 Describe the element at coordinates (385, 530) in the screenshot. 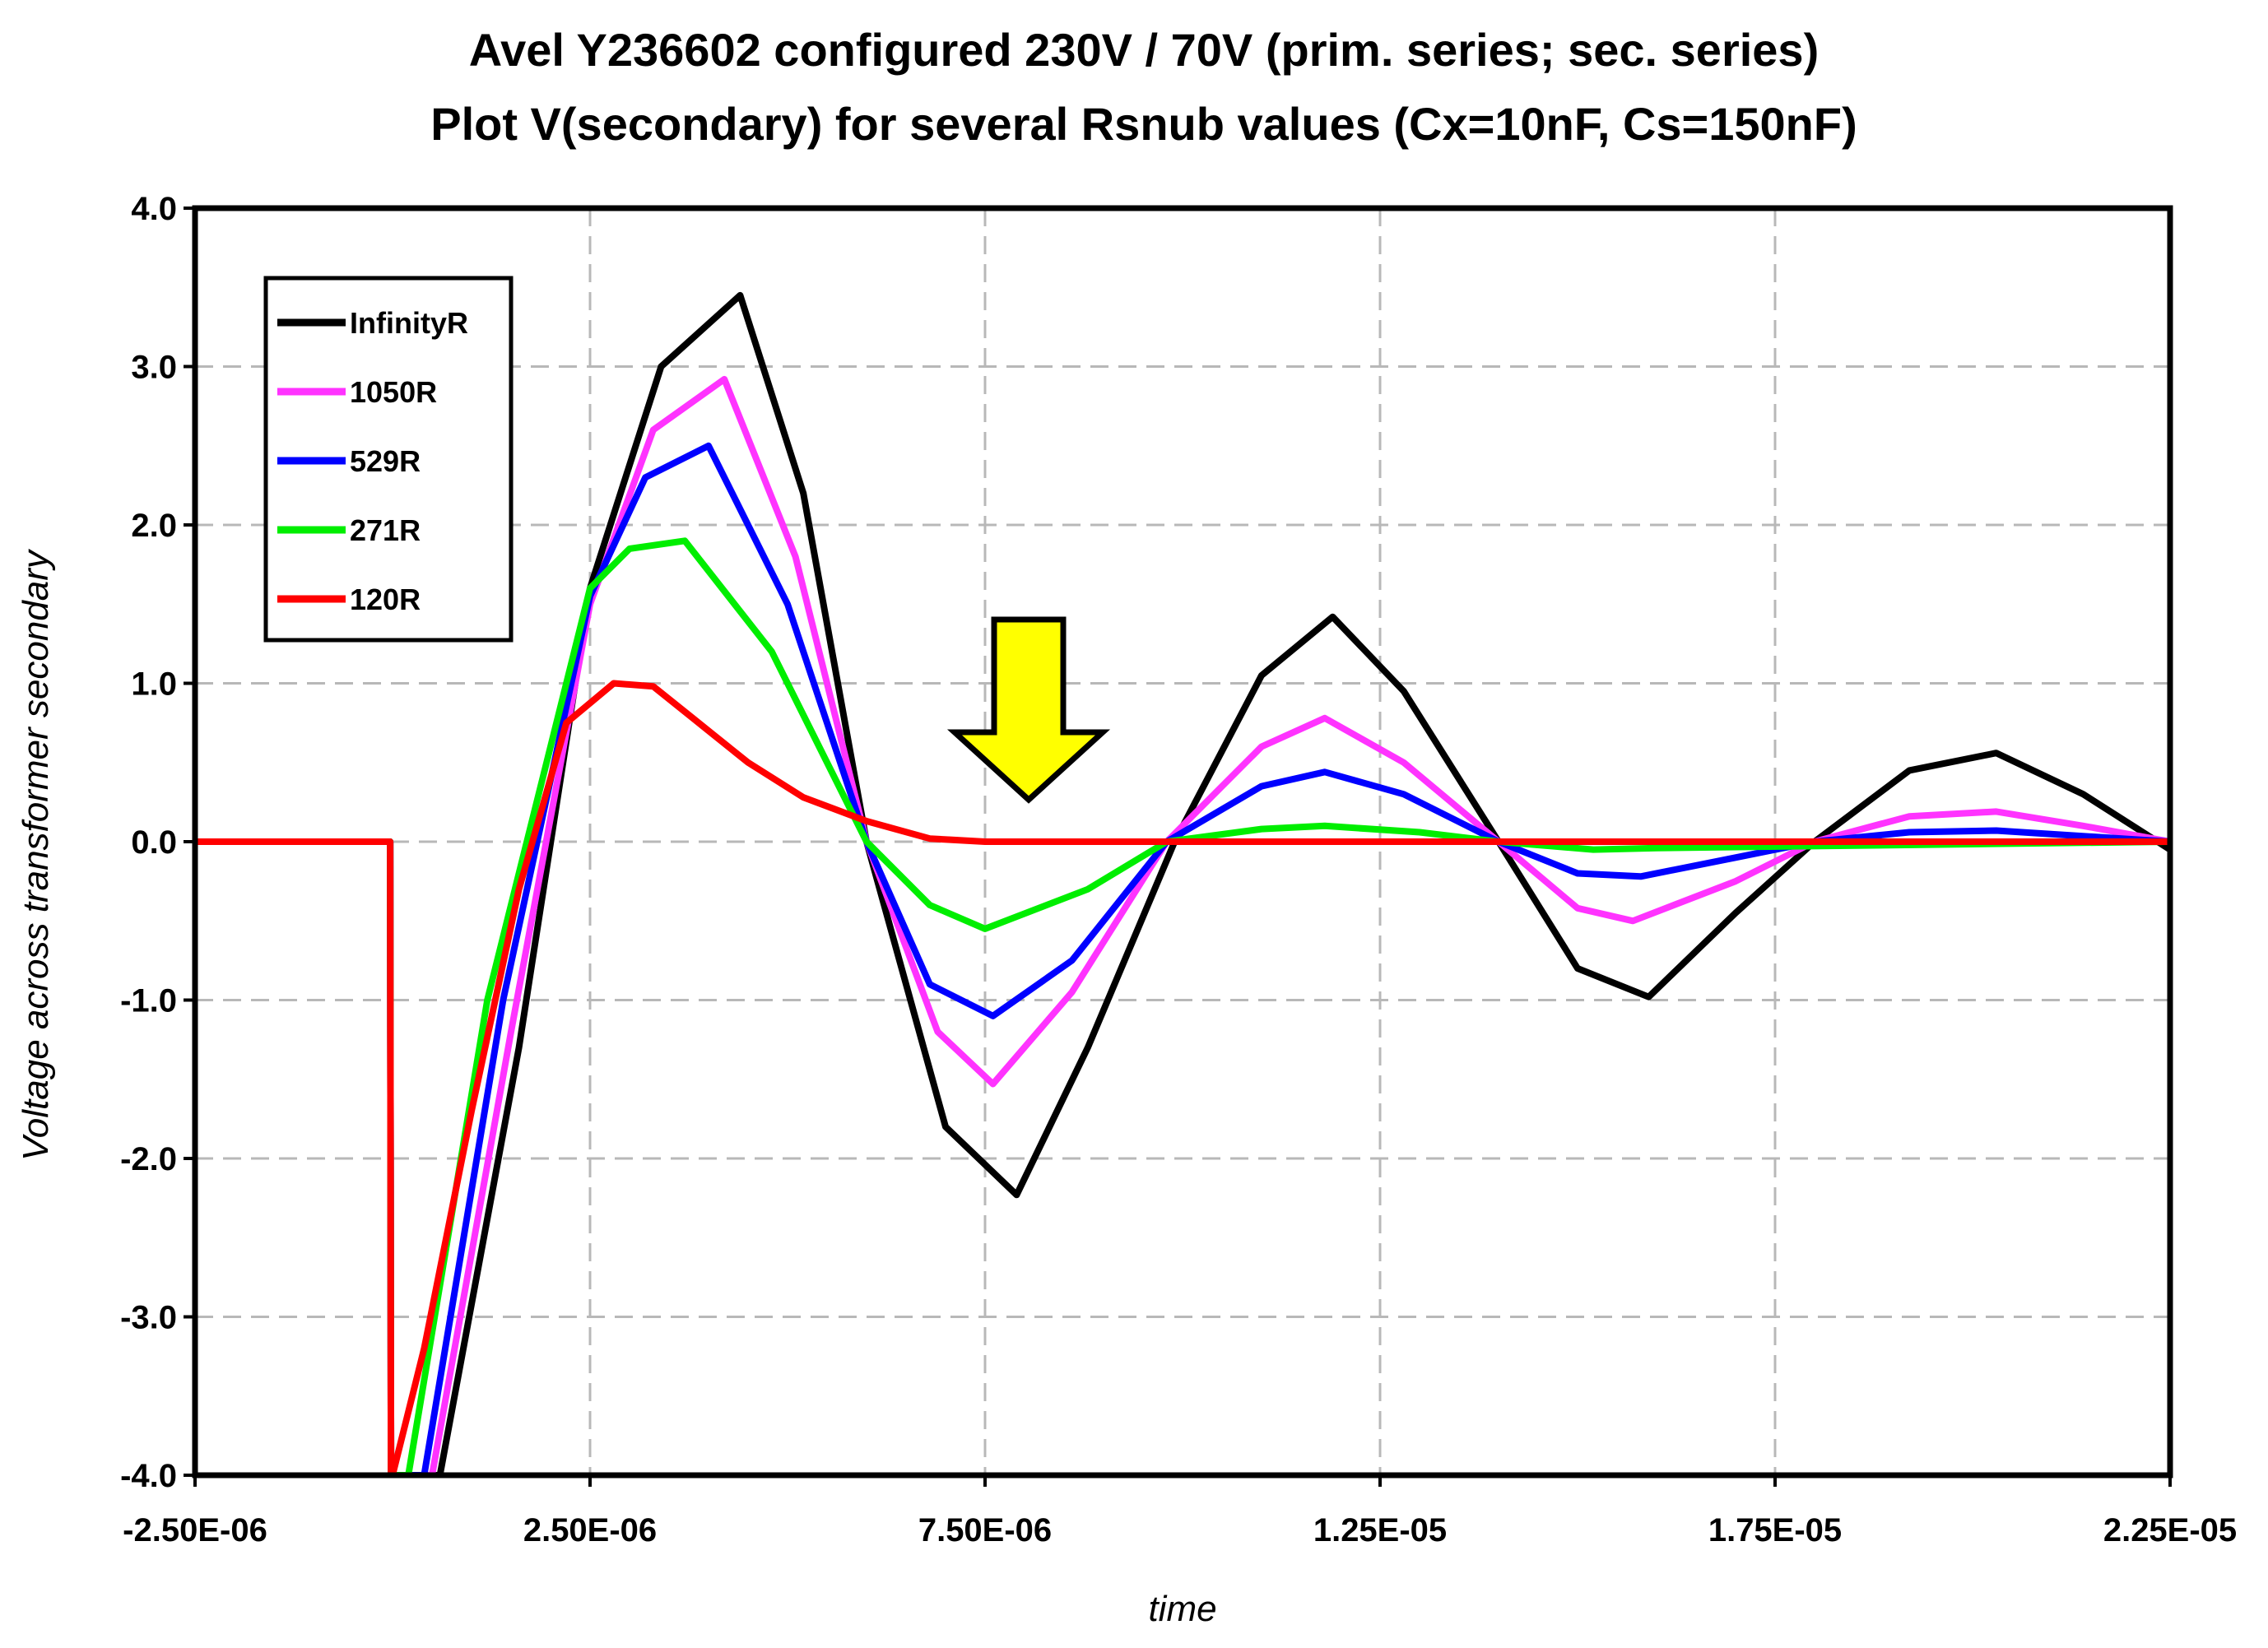

I see `legend-label-271r: 271R` at that location.